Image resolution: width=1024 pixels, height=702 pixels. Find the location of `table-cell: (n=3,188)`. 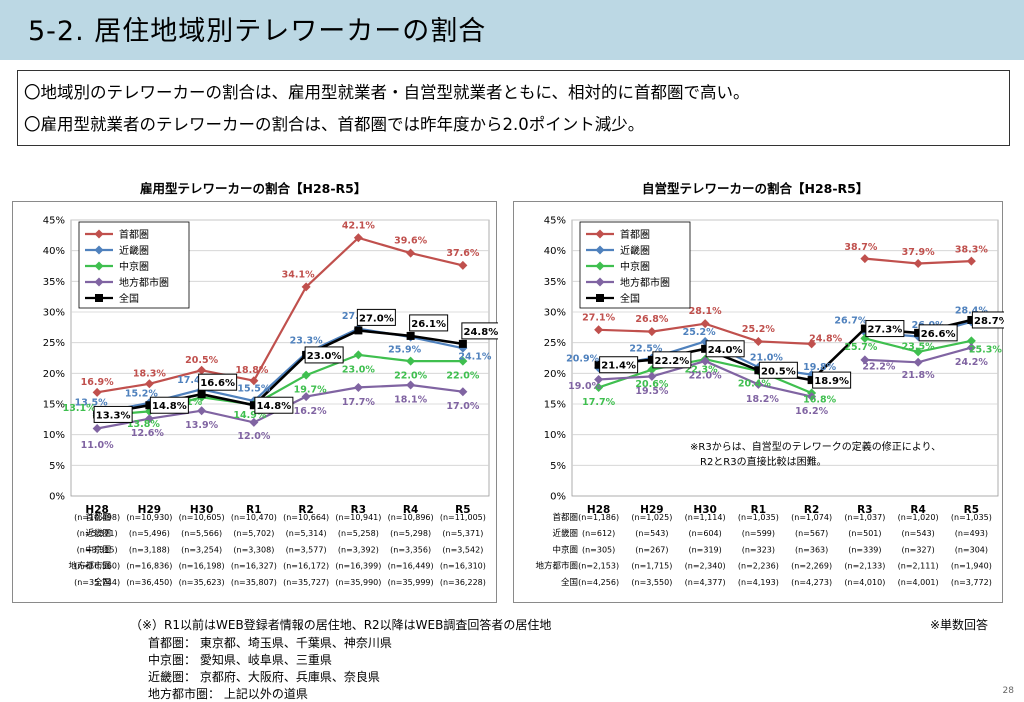

table-cell: (n=3,188) is located at coordinates (149, 549).